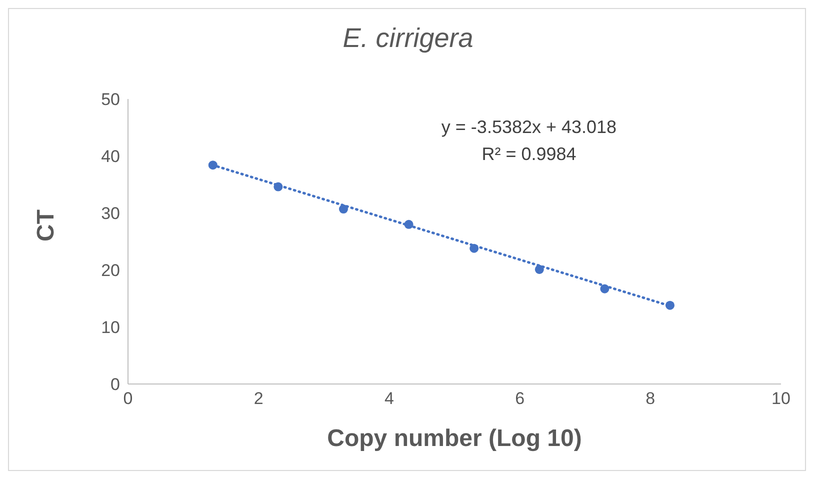 Image resolution: width=814 pixels, height=479 pixels. I want to click on y-axis-title: CT, so click(46, 225).